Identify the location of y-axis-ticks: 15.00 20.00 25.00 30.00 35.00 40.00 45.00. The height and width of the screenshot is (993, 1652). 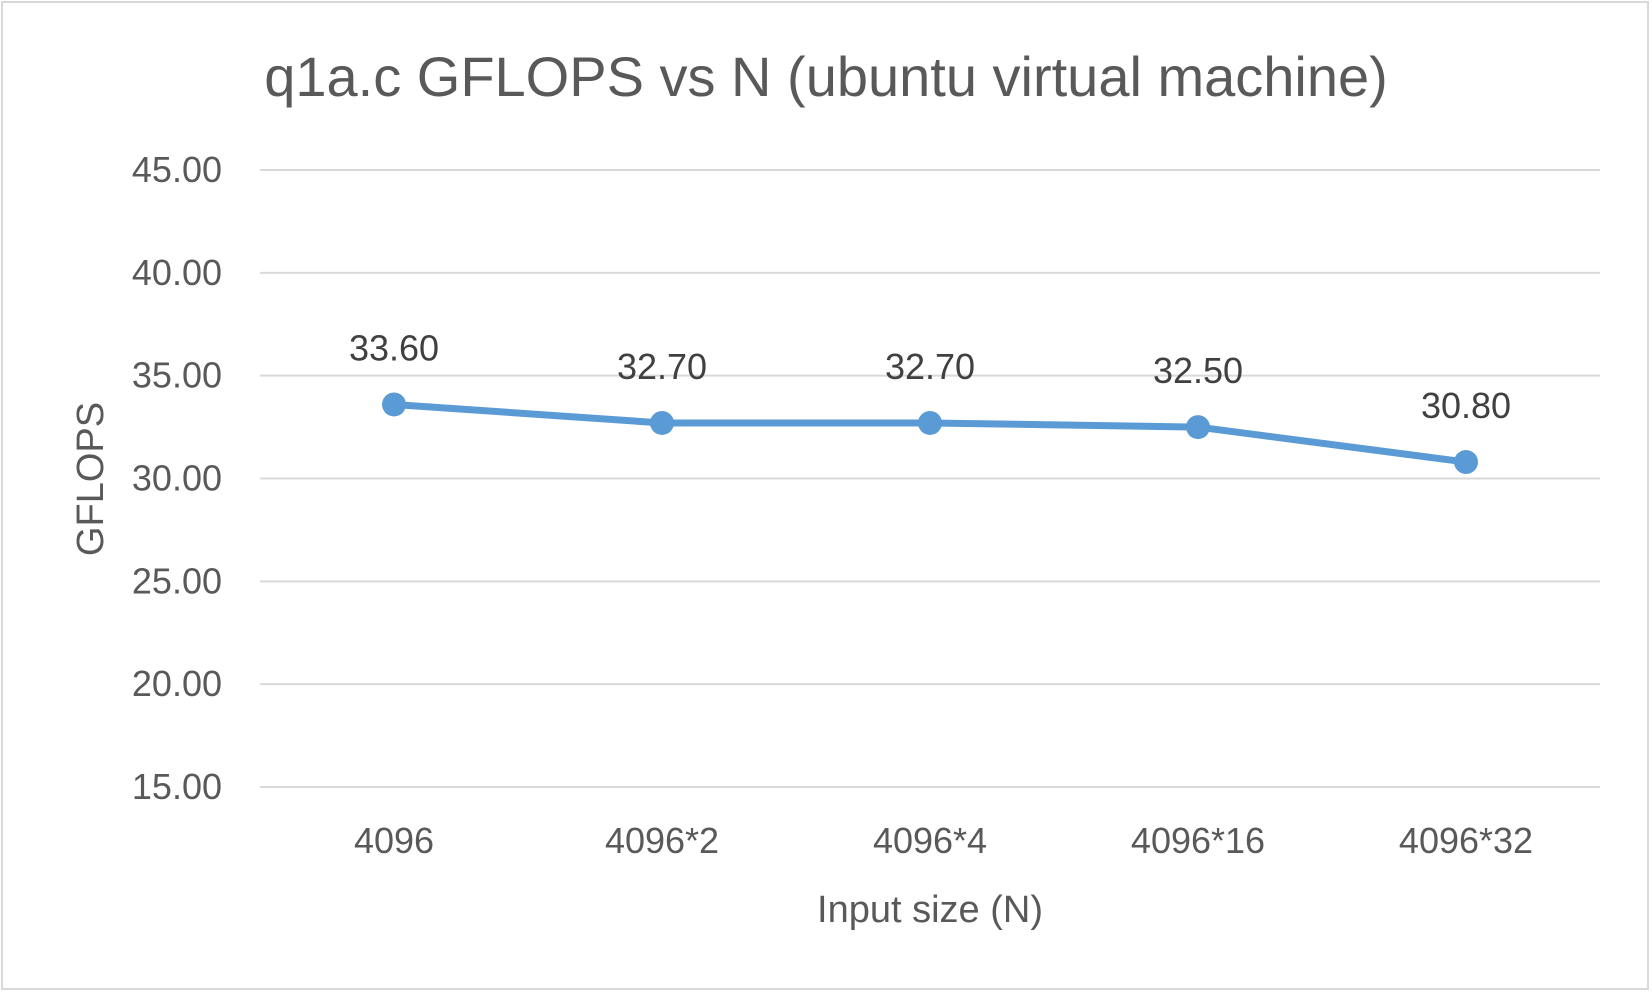
(177, 478).